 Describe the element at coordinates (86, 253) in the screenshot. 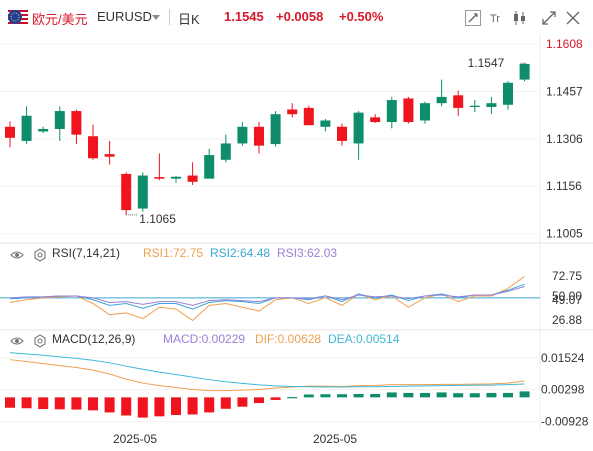

I see `rsi-indicator-label: RSI(7,14,21)` at that location.